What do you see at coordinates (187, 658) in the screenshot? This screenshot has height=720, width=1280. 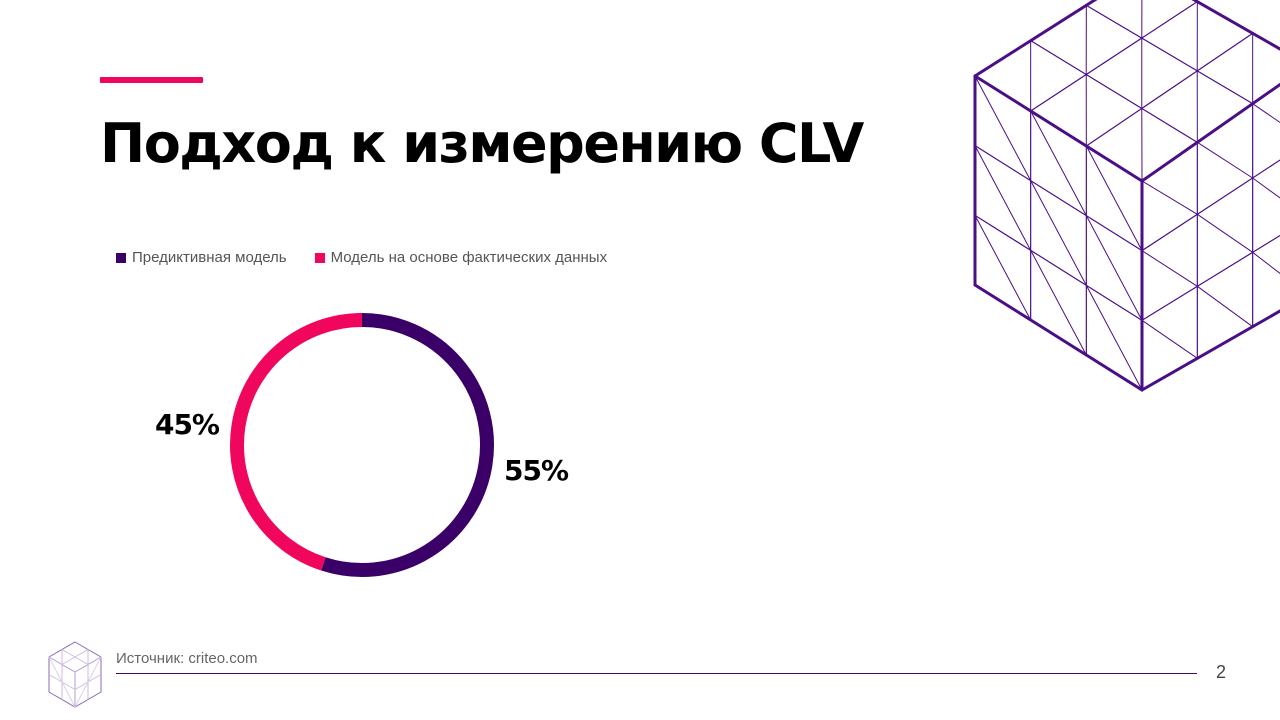 I see `source-note: Источник: criteo.com` at bounding box center [187, 658].